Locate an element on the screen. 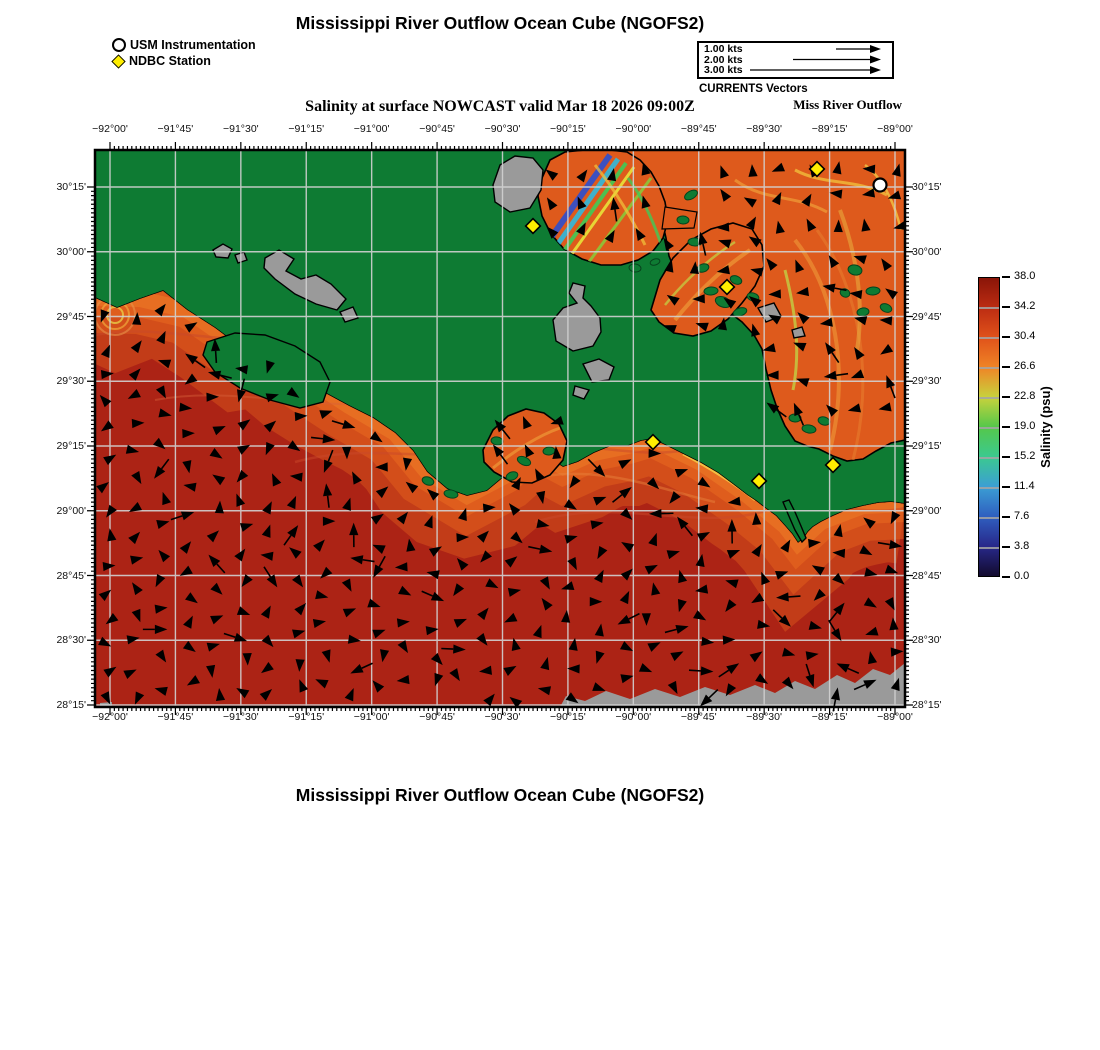 The width and height of the screenshot is (1100, 1050). lat-tick-label-right: 29°30' is located at coordinates (927, 381).